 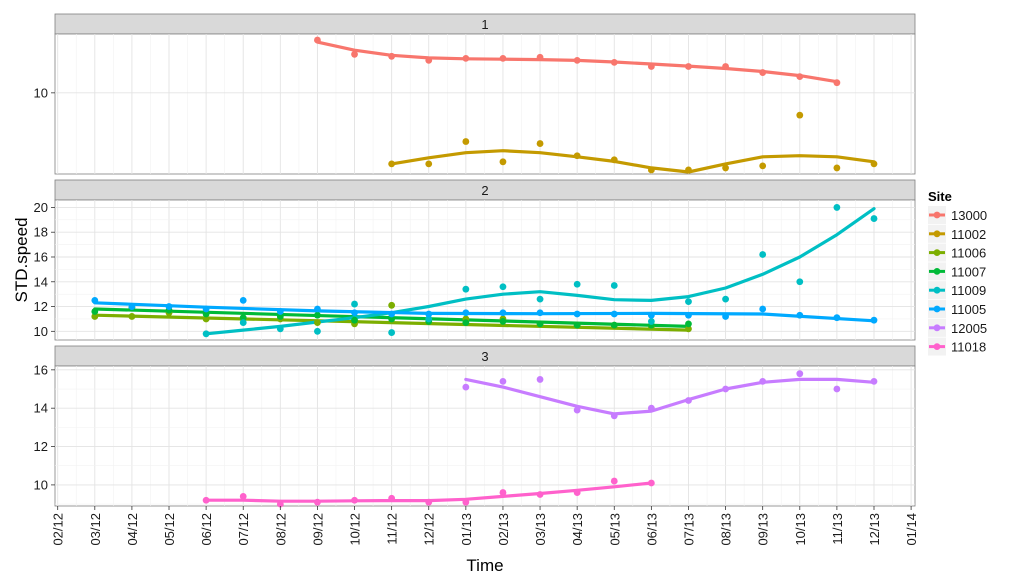 I want to click on x-tick-label: 02/12, so click(x=58, y=529).